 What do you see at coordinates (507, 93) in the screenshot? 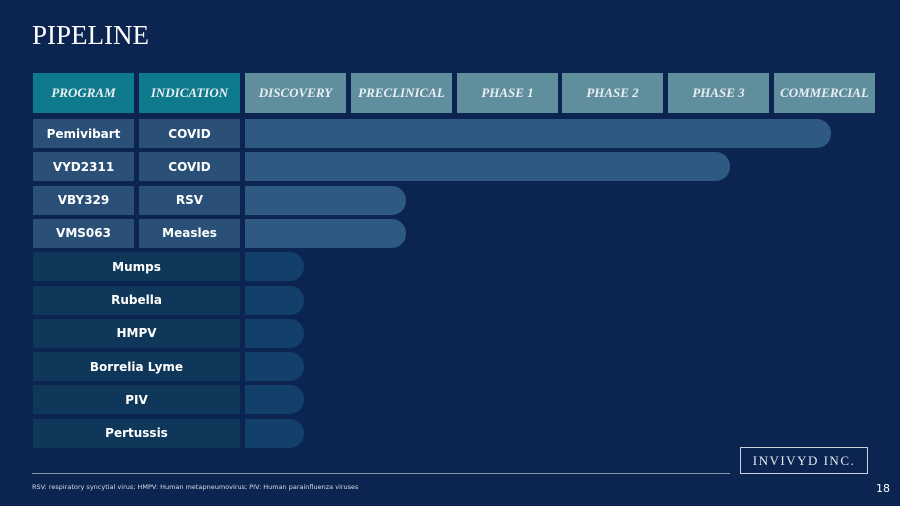
I see `column-header: PHASE 1` at bounding box center [507, 93].